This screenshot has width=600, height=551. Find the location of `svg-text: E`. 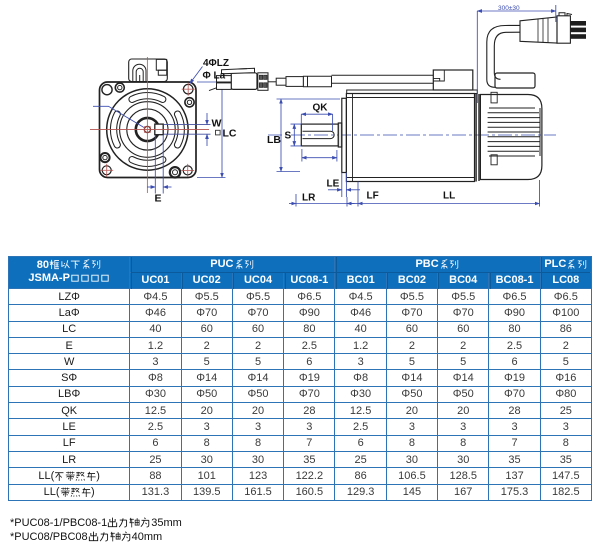

svg-text: E is located at coordinates (158, 199).